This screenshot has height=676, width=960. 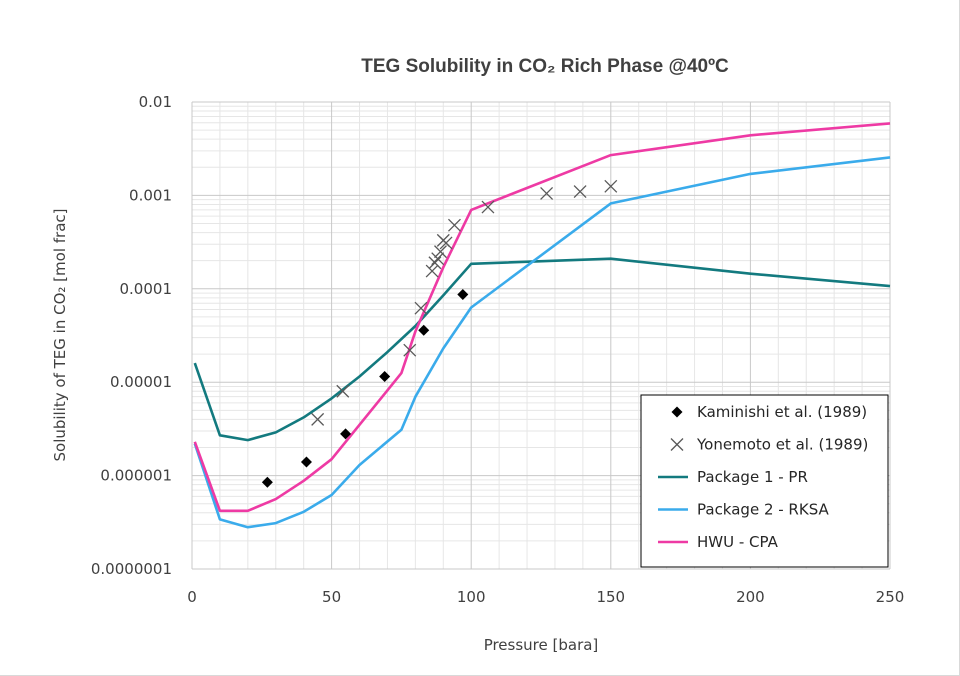 I want to click on legend-swatch-yonemoto-et-al-1989-stroke-b, so click(x=677, y=444).